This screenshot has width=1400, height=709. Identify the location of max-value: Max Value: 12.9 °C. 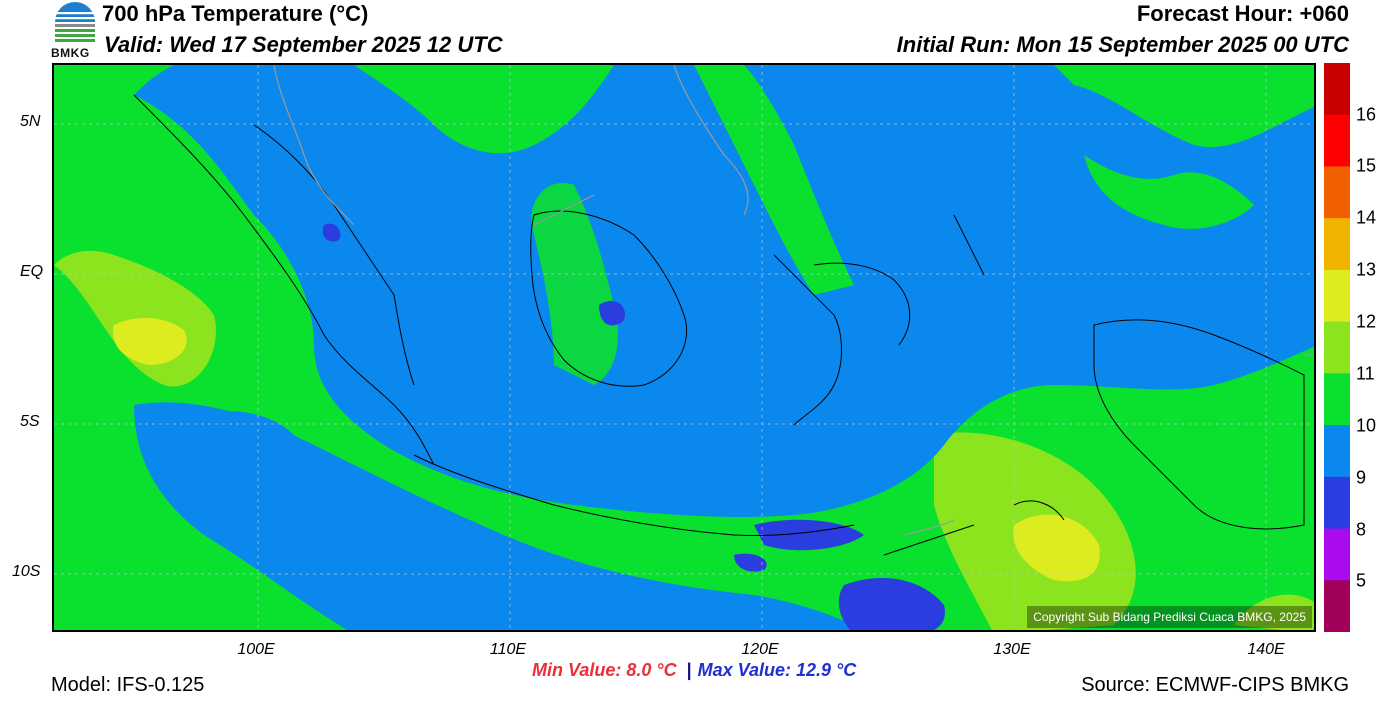
(777, 670).